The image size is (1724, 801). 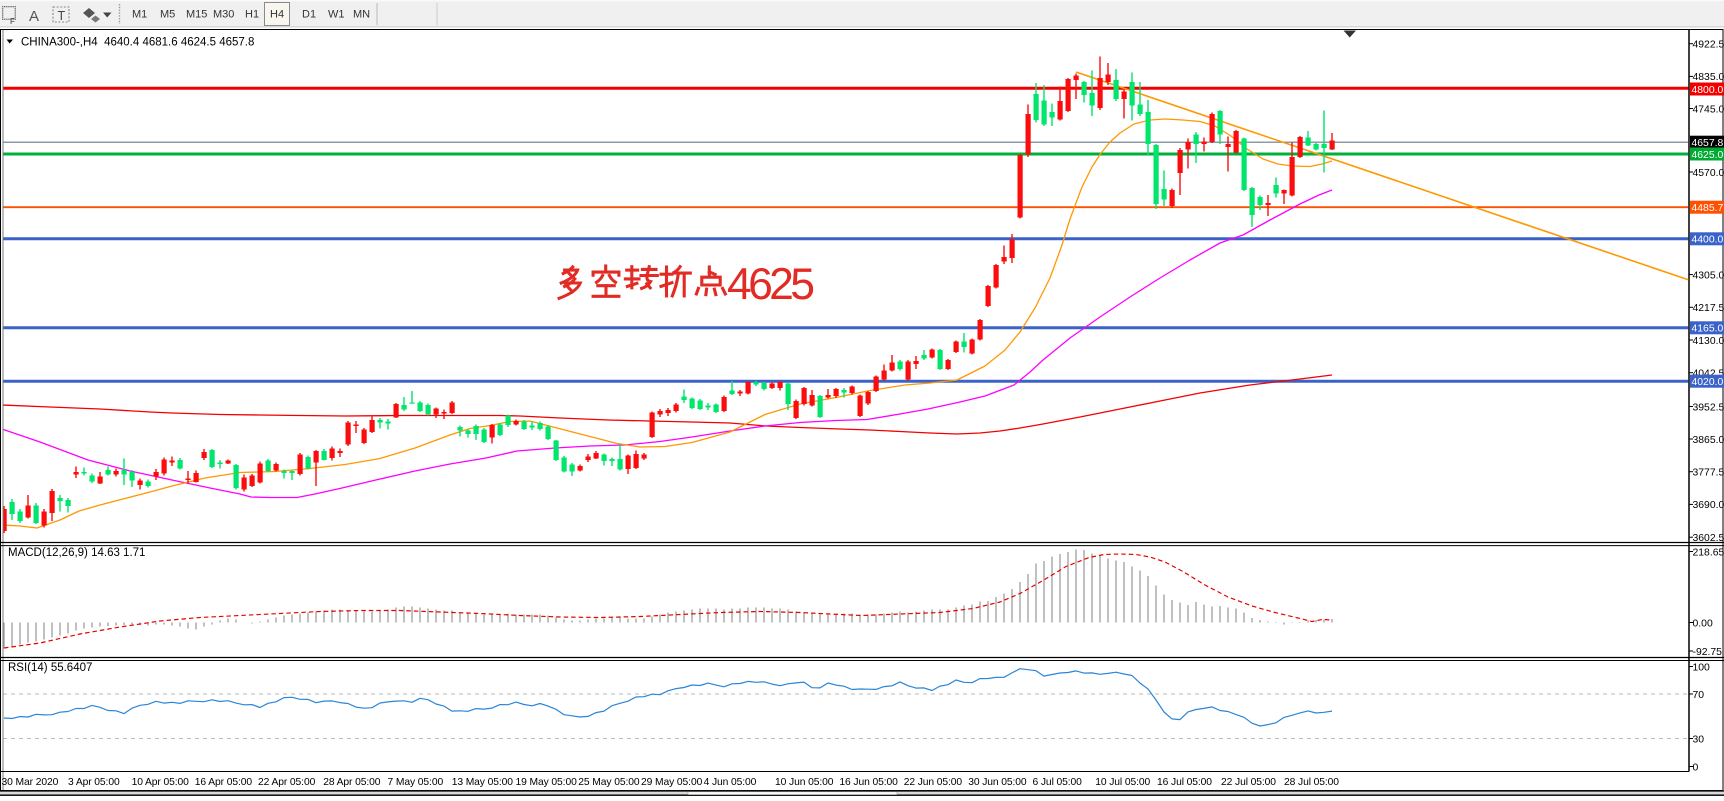 I want to click on svg-text: RSI(14) 55.6407, so click(x=50, y=668).